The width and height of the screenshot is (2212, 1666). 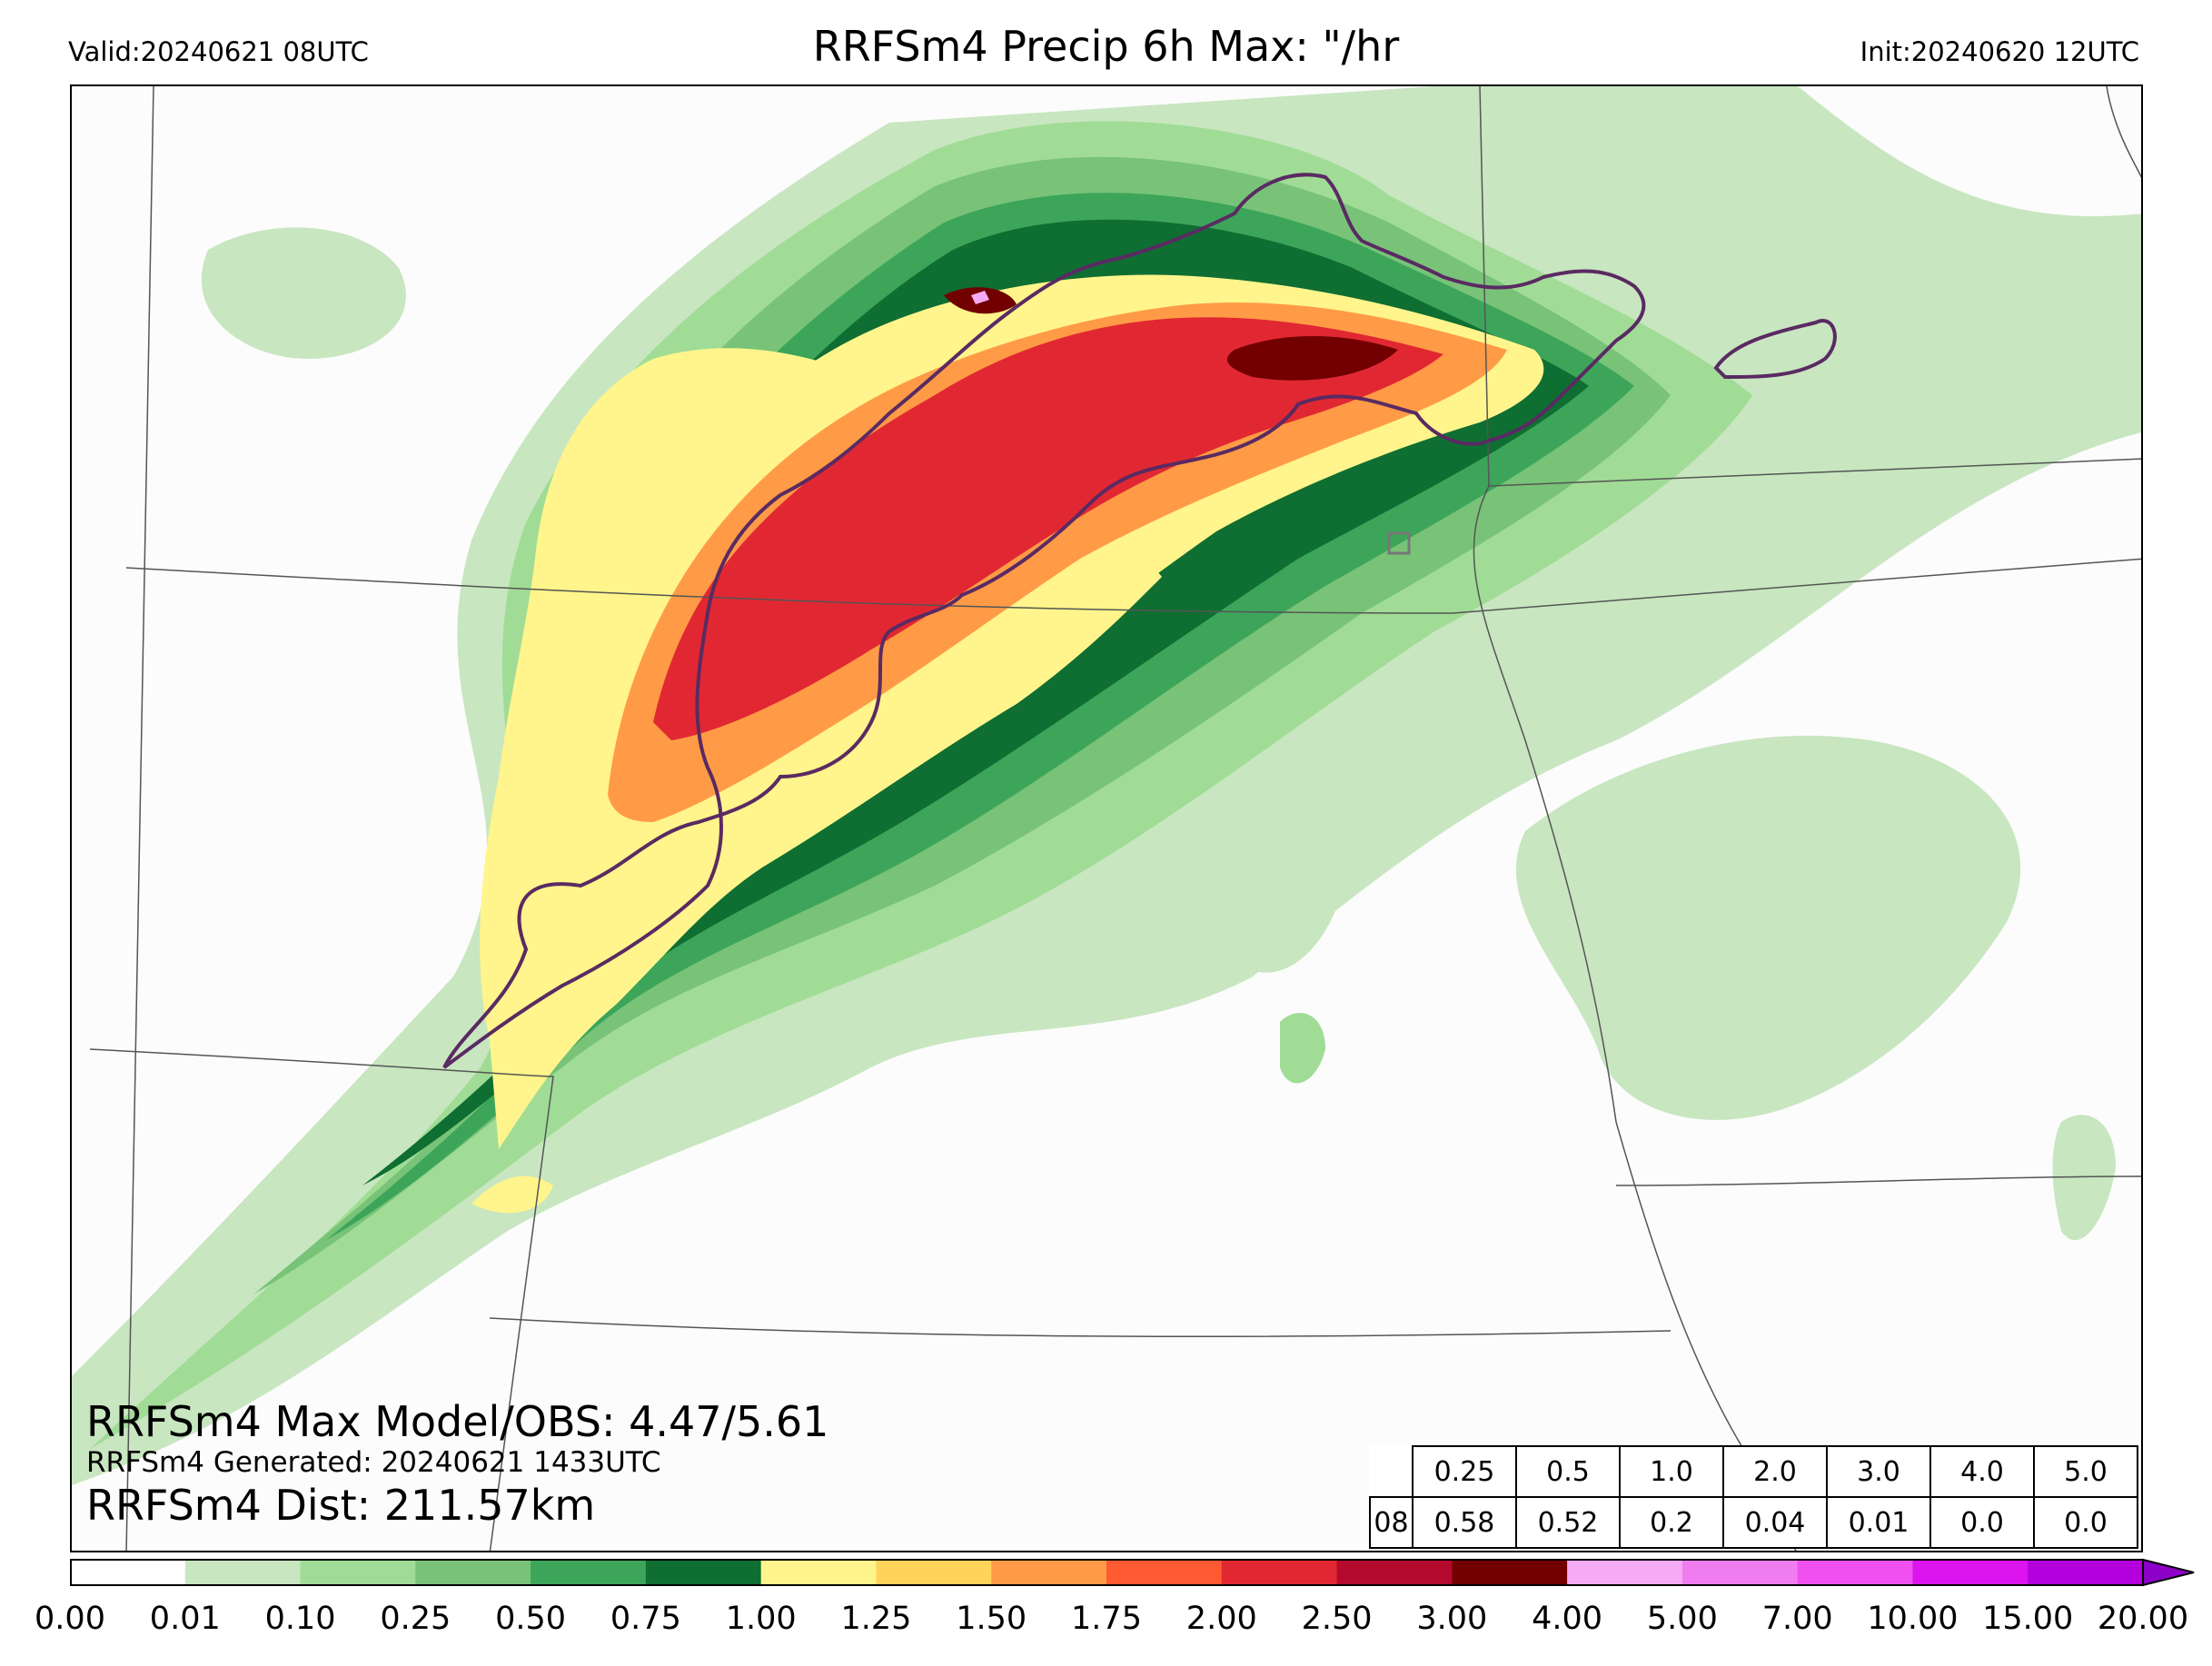 I want to click on colorbar-extend-arrow, so click(x=2168, y=1572).